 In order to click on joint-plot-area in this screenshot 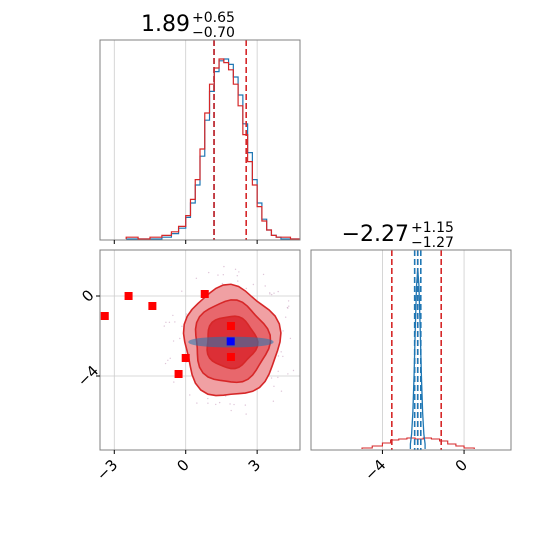, I will do `click(197, 340)`.